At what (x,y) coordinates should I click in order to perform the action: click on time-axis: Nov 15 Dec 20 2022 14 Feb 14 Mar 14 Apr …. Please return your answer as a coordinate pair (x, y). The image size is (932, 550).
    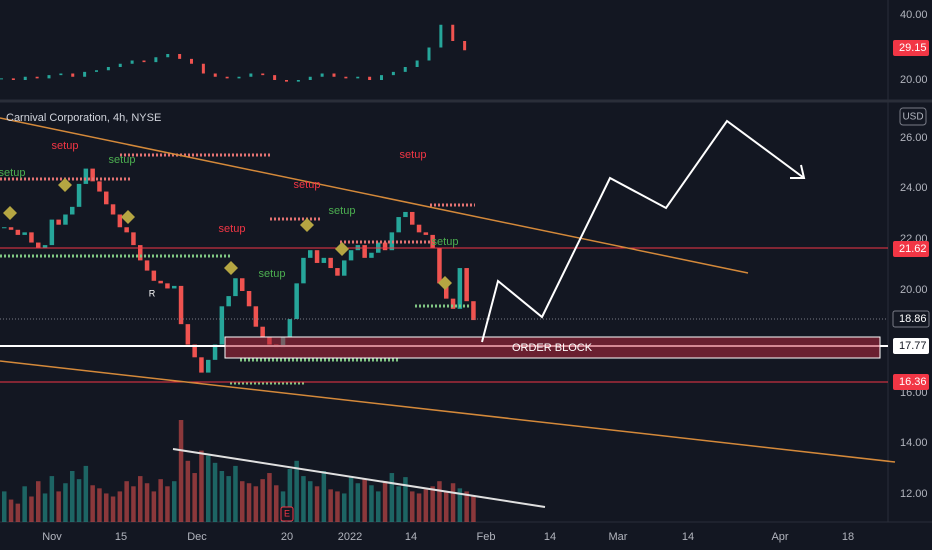
    Looking at the image, I should click on (448, 537).